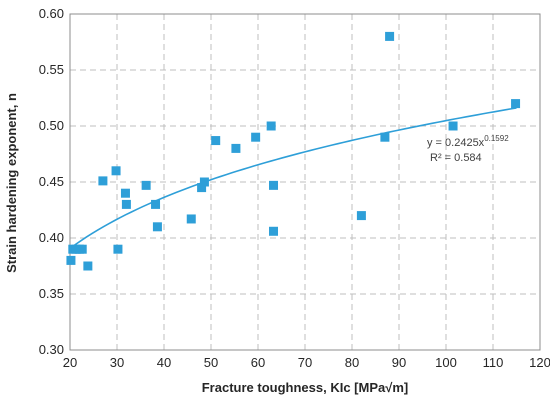  Describe the element at coordinates (51, 293) in the screenshot. I see `y-tick-label: 0.35` at that location.